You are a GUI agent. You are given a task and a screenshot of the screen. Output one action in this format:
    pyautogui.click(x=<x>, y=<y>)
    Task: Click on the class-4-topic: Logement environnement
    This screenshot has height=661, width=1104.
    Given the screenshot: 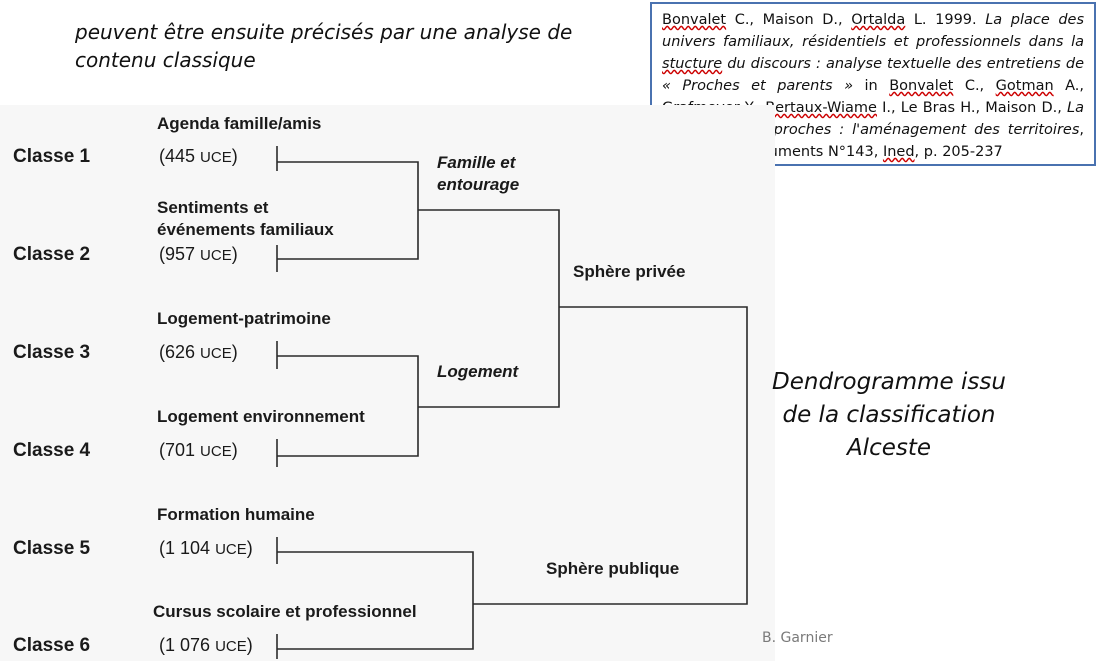 What is the action you would take?
    pyautogui.click(x=261, y=416)
    